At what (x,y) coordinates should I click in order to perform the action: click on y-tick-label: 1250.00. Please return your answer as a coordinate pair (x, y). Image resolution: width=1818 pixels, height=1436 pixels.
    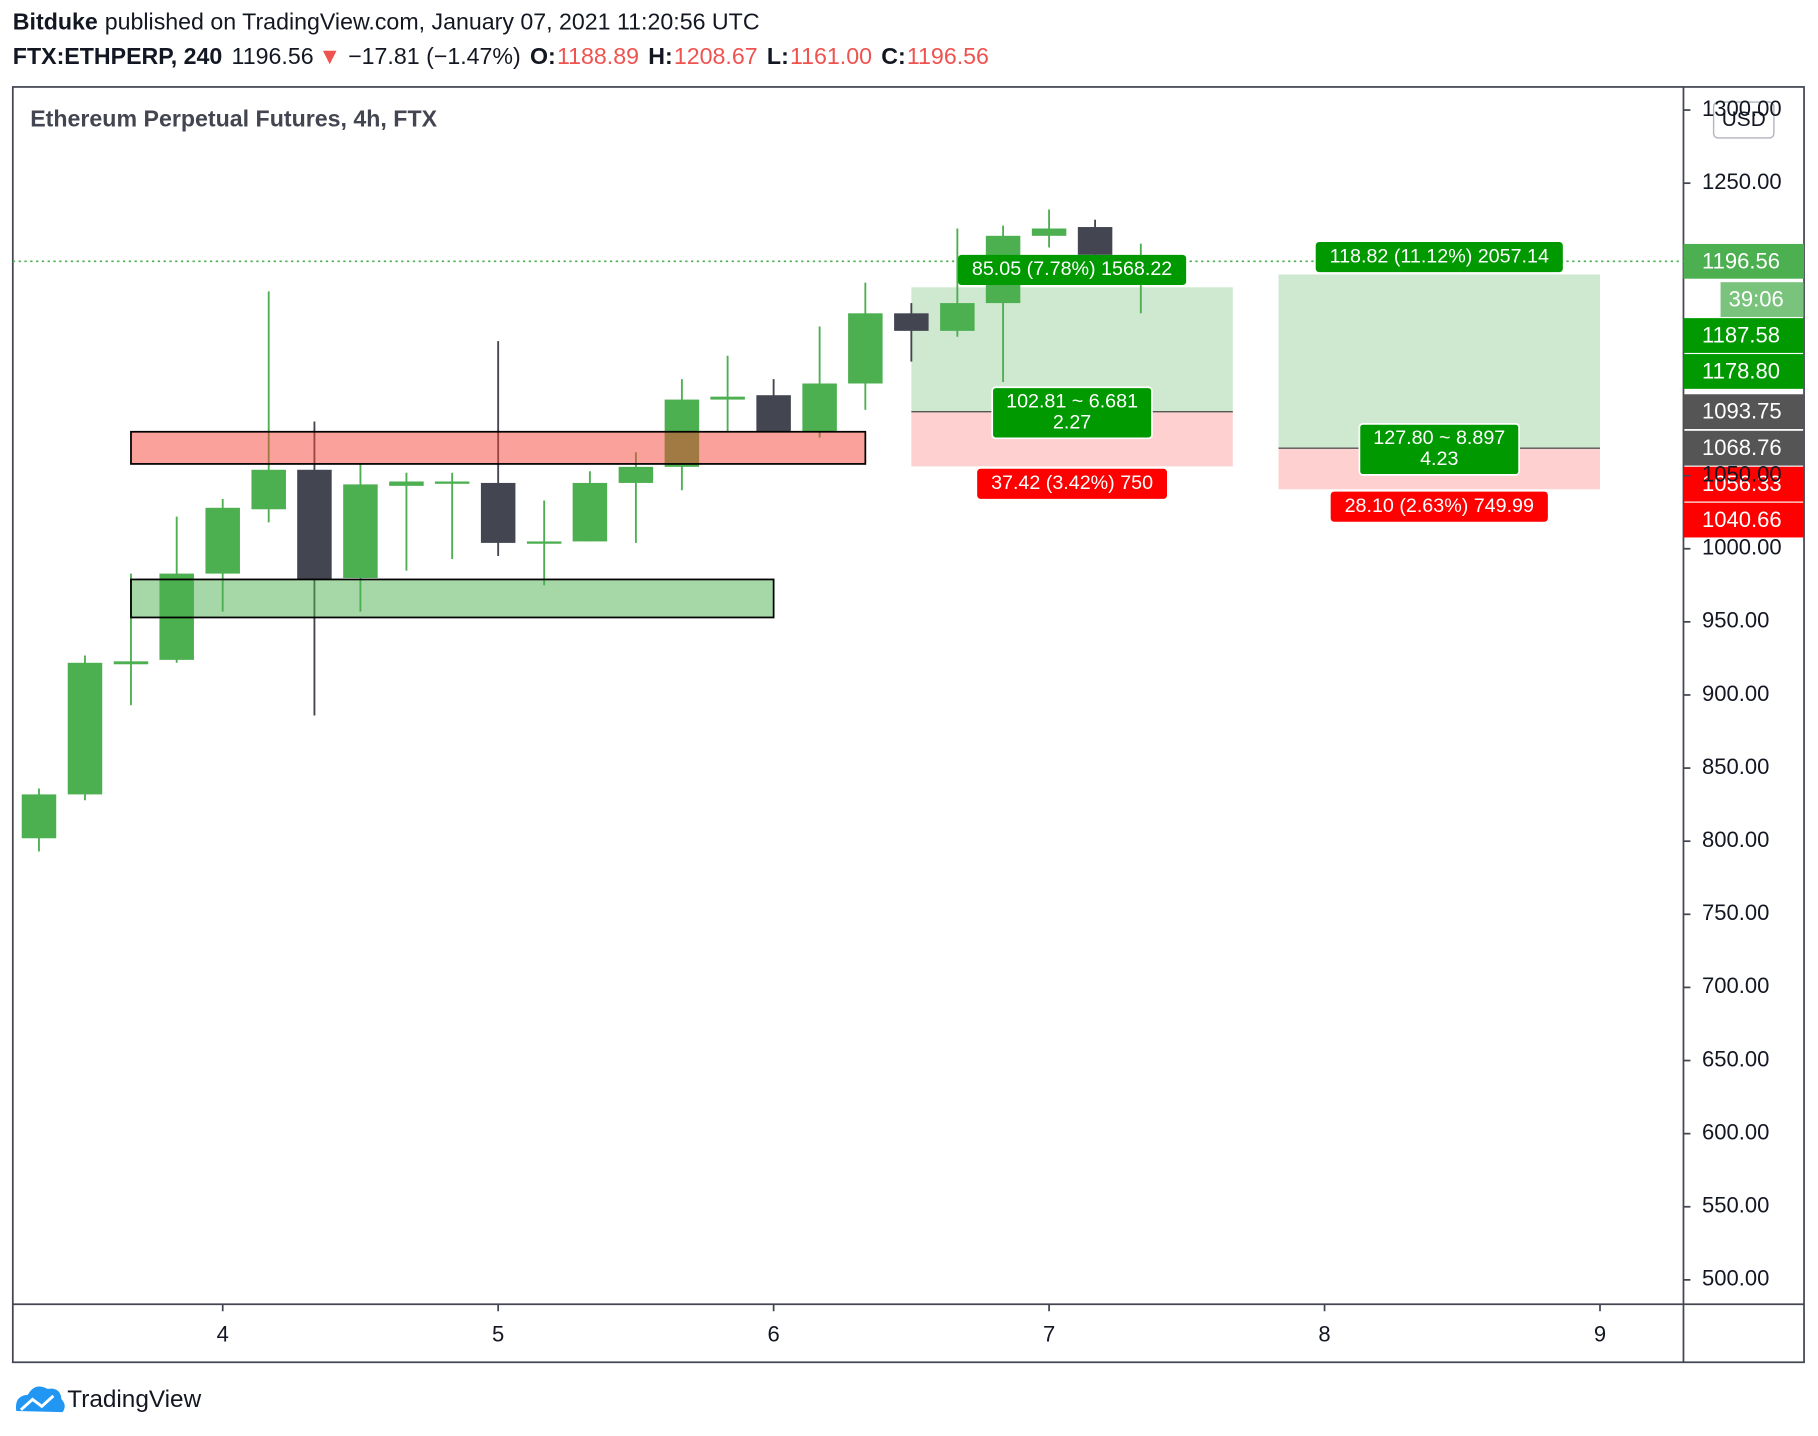
    Looking at the image, I should click on (1742, 181).